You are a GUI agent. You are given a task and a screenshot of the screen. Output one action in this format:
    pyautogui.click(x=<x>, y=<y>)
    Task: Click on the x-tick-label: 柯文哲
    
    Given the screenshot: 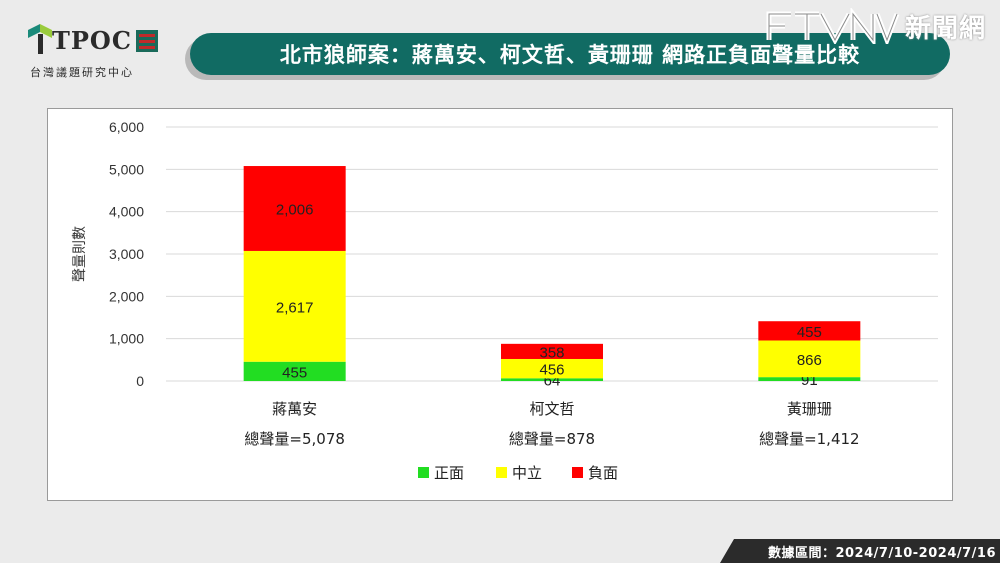 What is the action you would take?
    pyautogui.click(x=551, y=409)
    